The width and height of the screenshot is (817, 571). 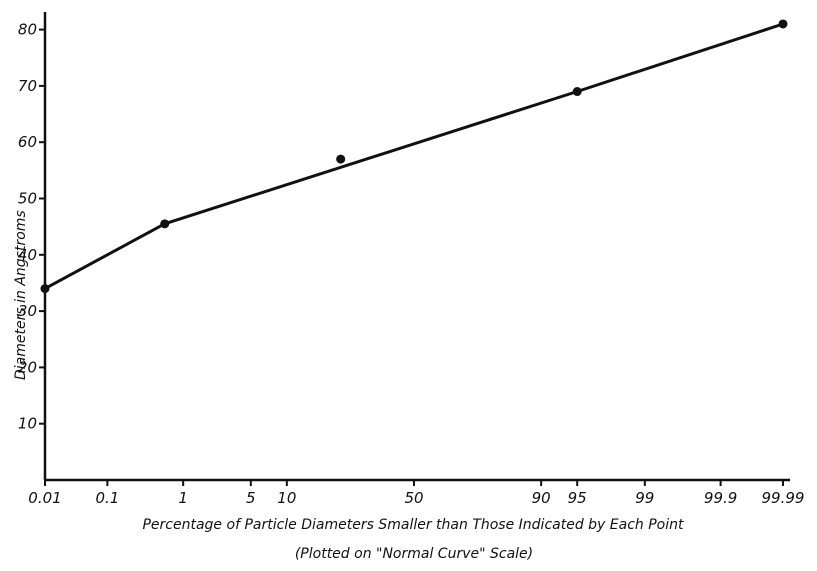 I want to click on y-tick-label: 10, so click(x=27, y=424).